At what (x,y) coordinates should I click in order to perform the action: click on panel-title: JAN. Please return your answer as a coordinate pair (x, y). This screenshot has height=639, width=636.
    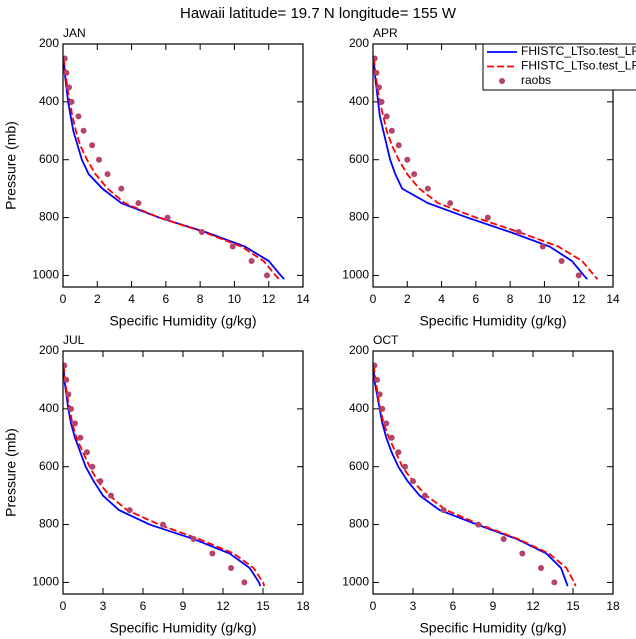
    Looking at the image, I should click on (74, 33).